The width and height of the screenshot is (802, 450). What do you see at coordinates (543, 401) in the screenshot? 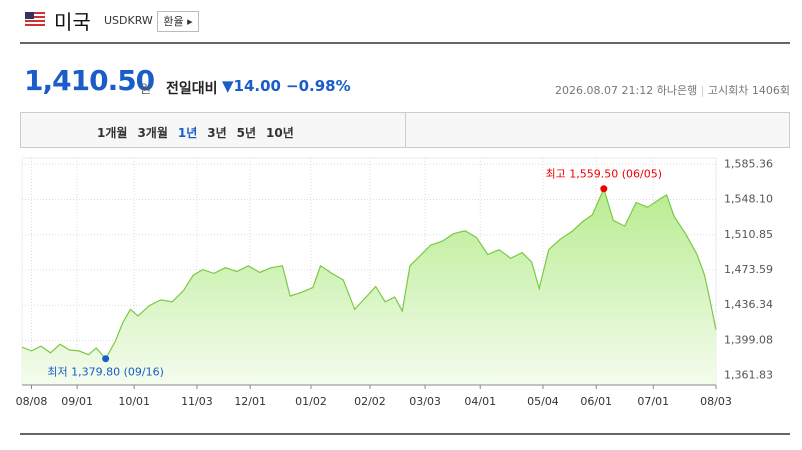
I see `x-tick-label: 05/04` at bounding box center [543, 401].